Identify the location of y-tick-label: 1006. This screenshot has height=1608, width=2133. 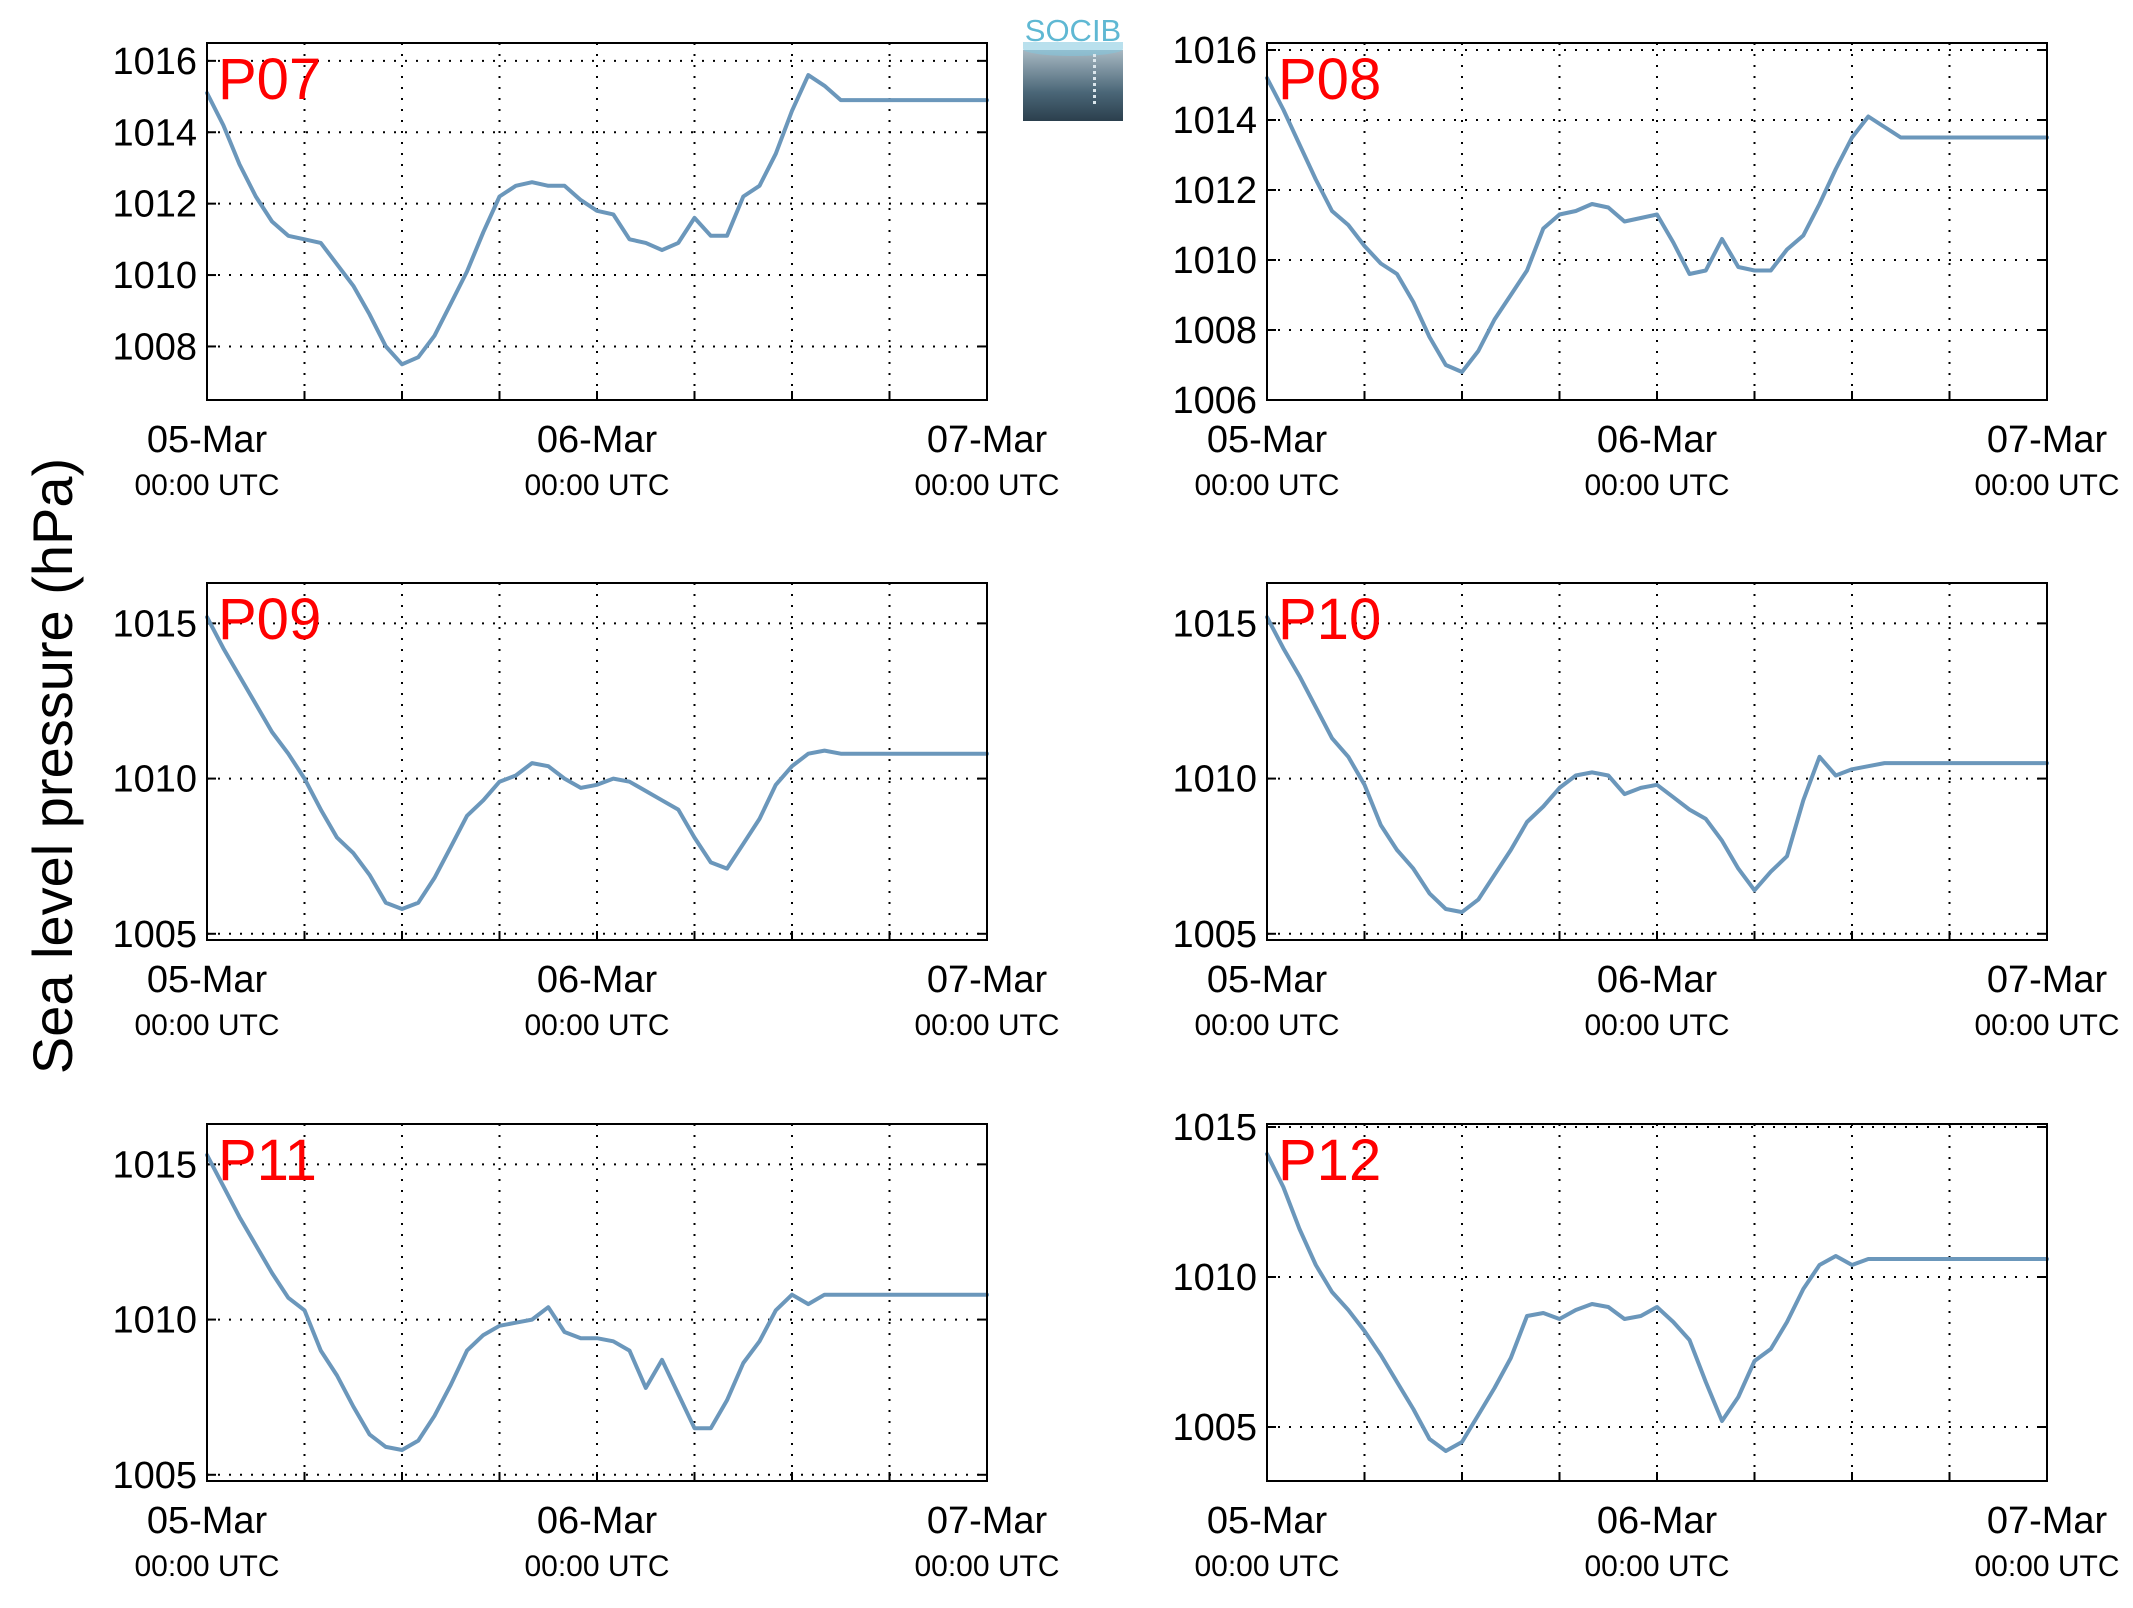
(1214, 401).